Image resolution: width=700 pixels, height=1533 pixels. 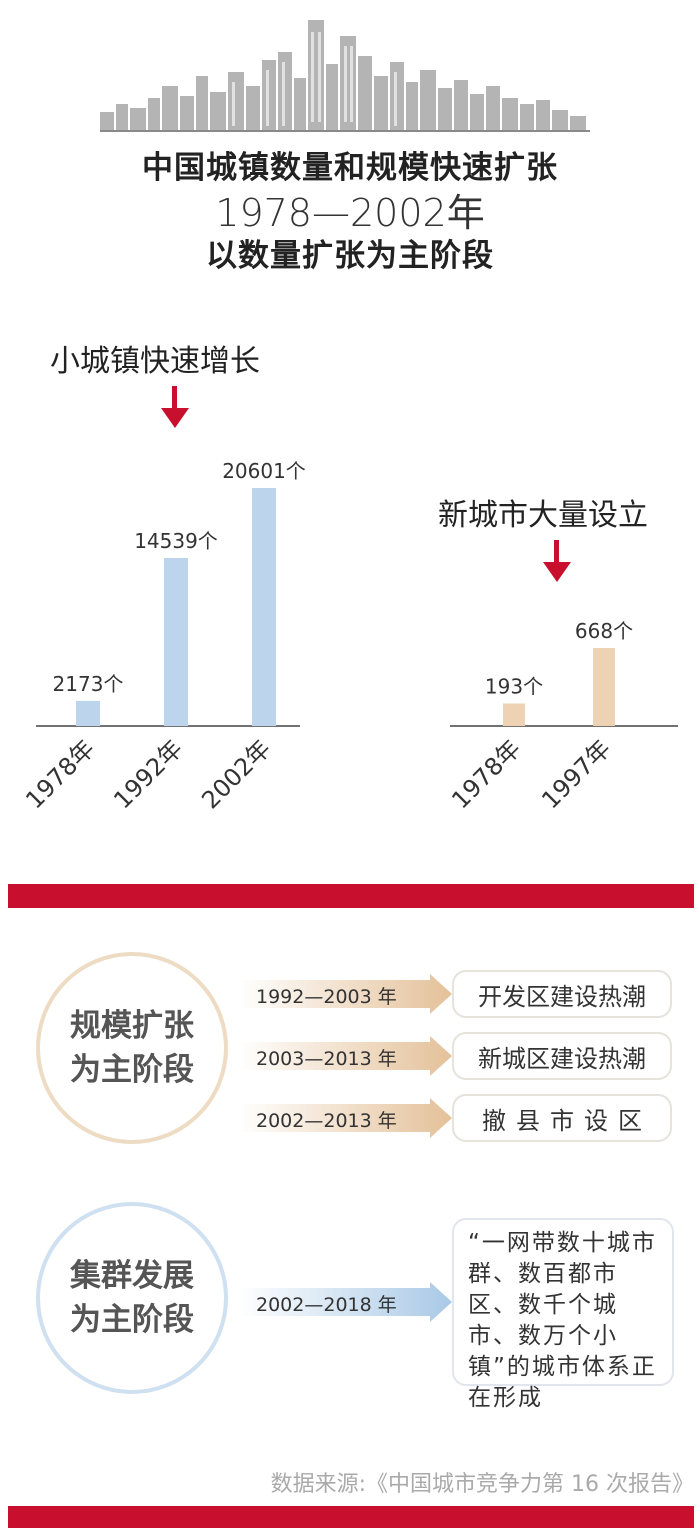 I want to click on stage1-arrow-2: 2003—2013 年, so click(x=345, y=1056).